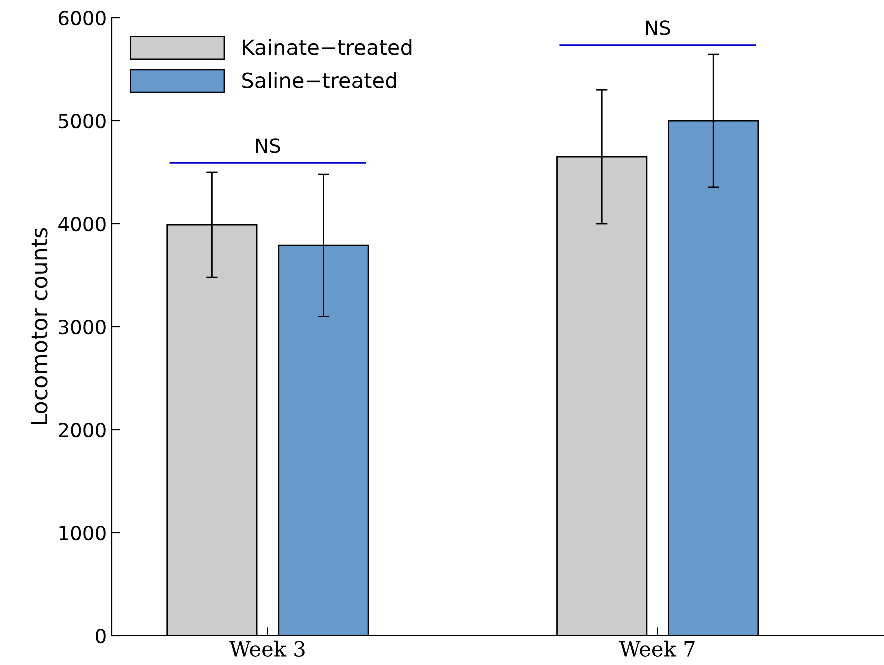 This screenshot has width=884, height=665. Describe the element at coordinates (327, 47) in the screenshot. I see `legend-label: Kainate−treated` at that location.